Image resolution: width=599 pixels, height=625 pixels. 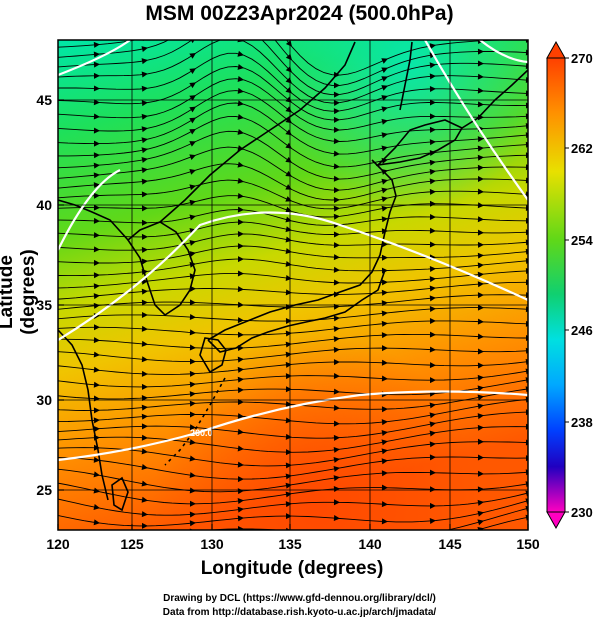 What do you see at coordinates (58, 544) in the screenshot?
I see `x-tick-label: 120` at bounding box center [58, 544].